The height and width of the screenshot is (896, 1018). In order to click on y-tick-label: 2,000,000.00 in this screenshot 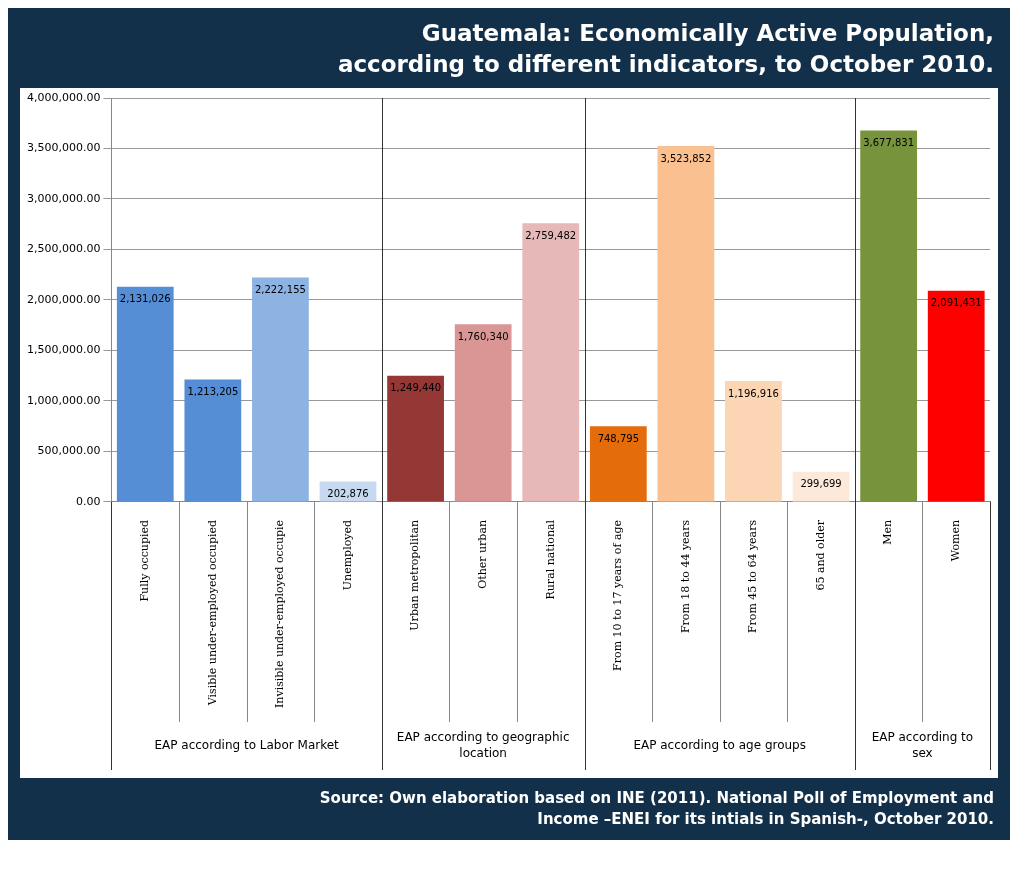, I will do `click(63, 299)`.